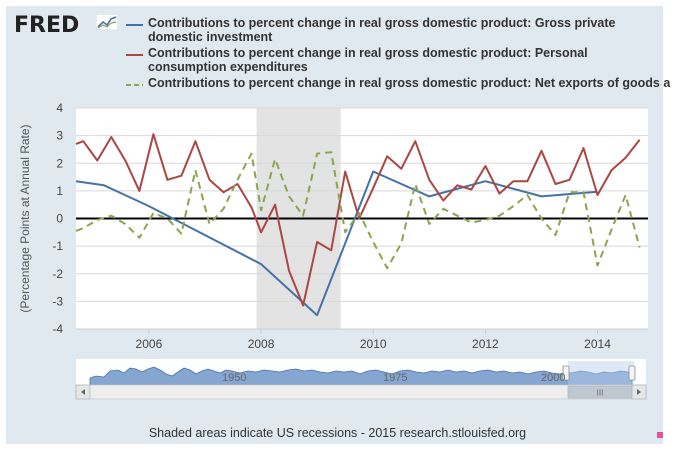 Image resolution: width=675 pixels, height=452 pixels. What do you see at coordinates (639, 392) in the screenshot?
I see `scroll-right-arrow-icon` at bounding box center [639, 392].